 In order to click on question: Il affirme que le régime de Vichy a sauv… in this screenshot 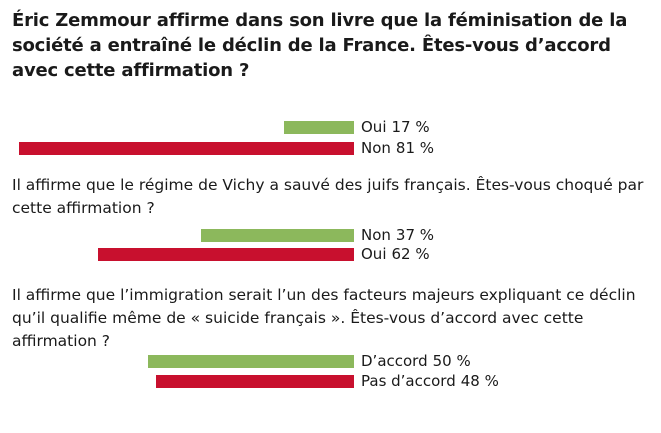, I will do `click(328, 196)`.